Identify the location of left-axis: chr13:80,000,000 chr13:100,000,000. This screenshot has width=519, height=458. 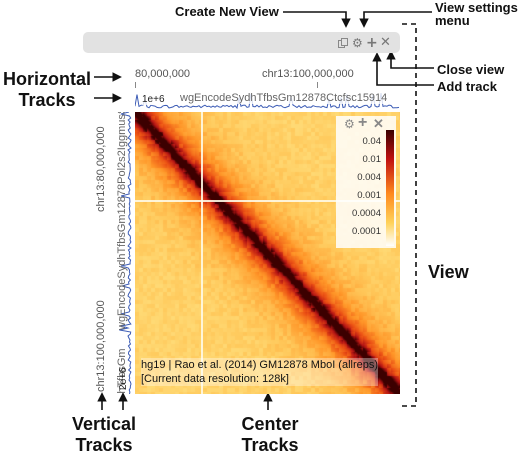
(102, 253).